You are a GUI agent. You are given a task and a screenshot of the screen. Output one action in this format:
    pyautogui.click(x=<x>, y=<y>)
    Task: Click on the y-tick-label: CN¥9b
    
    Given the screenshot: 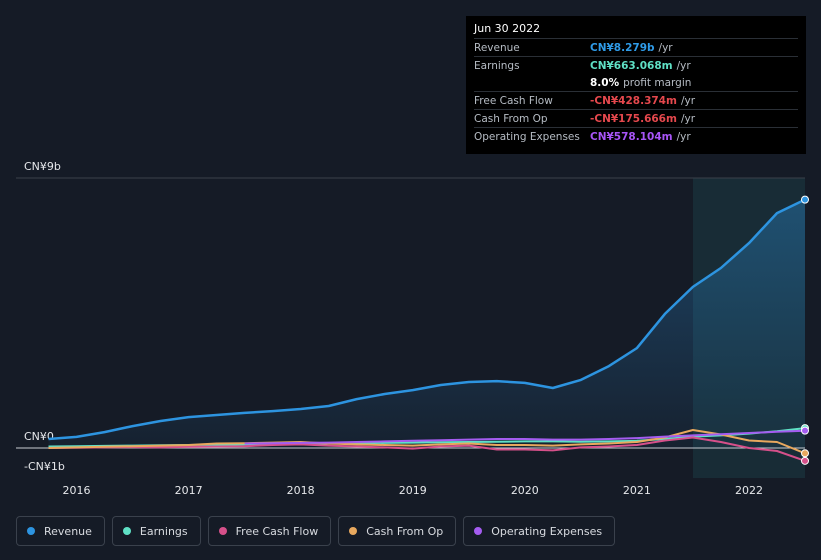 What is the action you would take?
    pyautogui.click(x=42, y=166)
    